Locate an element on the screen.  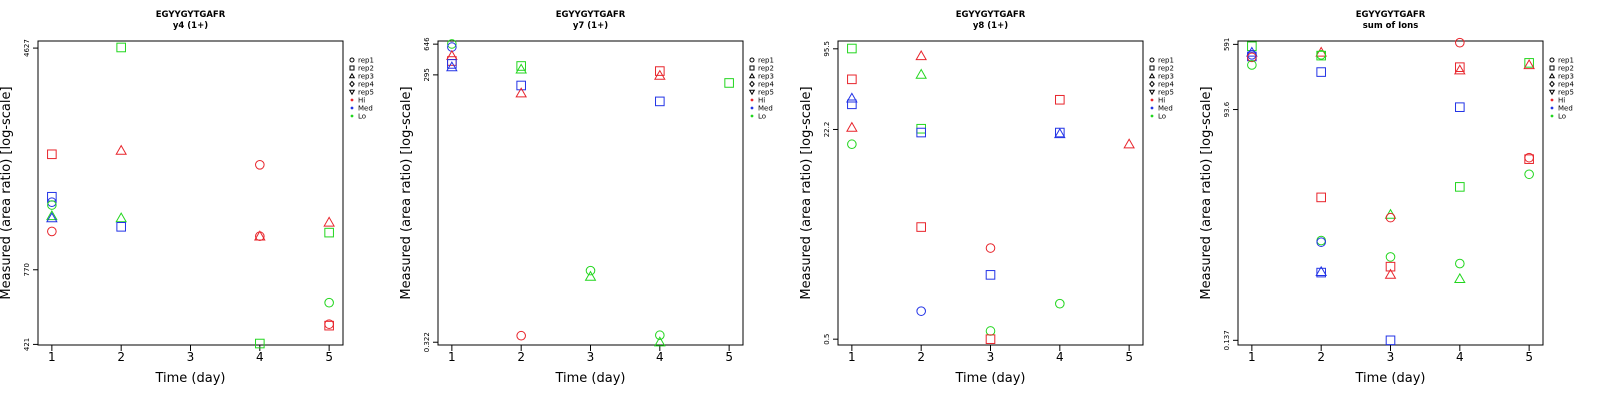
y-tick-label: 0.322 is located at coordinates (427, 342).